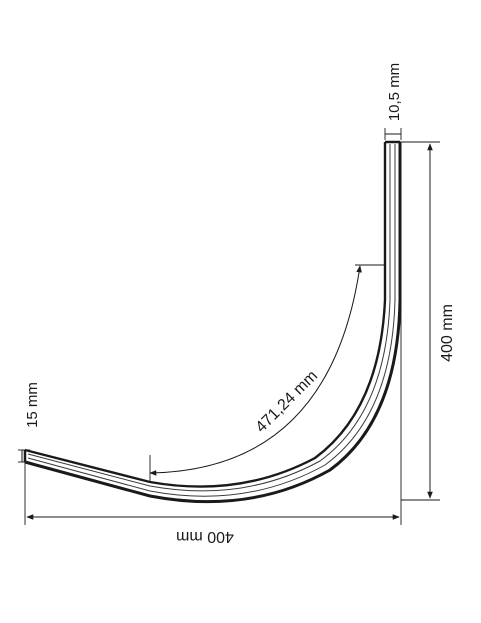 This screenshot has height=623, width=481. Describe the element at coordinates (32, 405) in the screenshot. I see `end-thickness-label: 15 mm` at that location.